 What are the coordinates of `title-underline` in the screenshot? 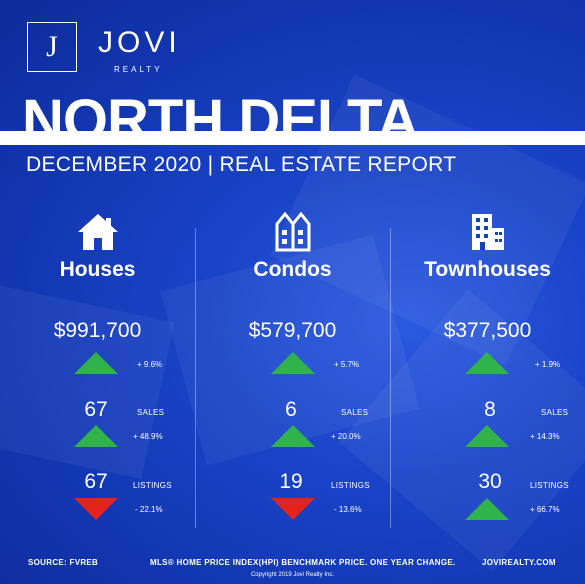 It's located at (292, 138).